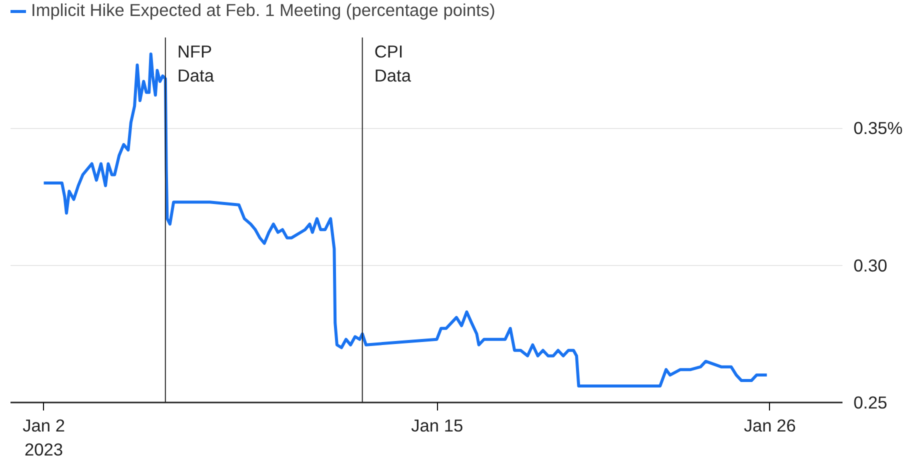 This screenshot has width=915, height=470. Describe the element at coordinates (878, 128) in the screenshot. I see `y-tick-label: 0.35%` at that location.